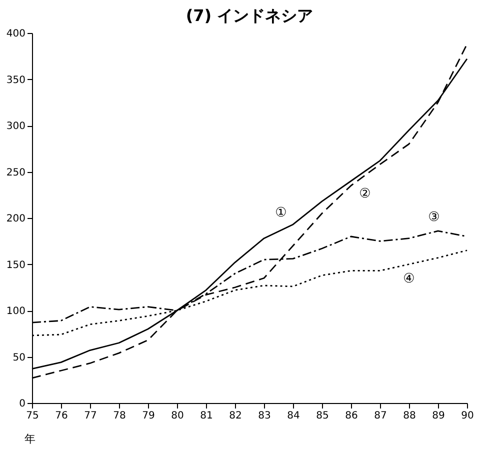  I want to click on x-tick-label: 81, so click(206, 416).